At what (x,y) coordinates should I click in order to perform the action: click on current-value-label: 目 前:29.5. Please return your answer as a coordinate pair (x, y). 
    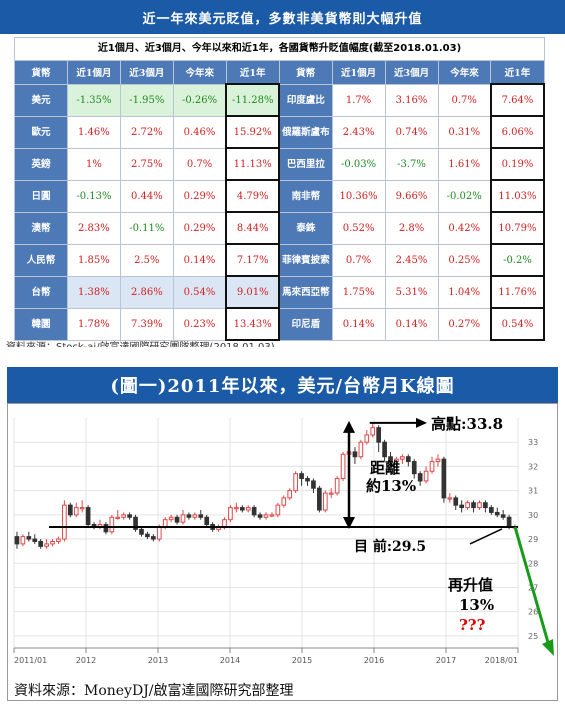
    Looking at the image, I should click on (390, 546).